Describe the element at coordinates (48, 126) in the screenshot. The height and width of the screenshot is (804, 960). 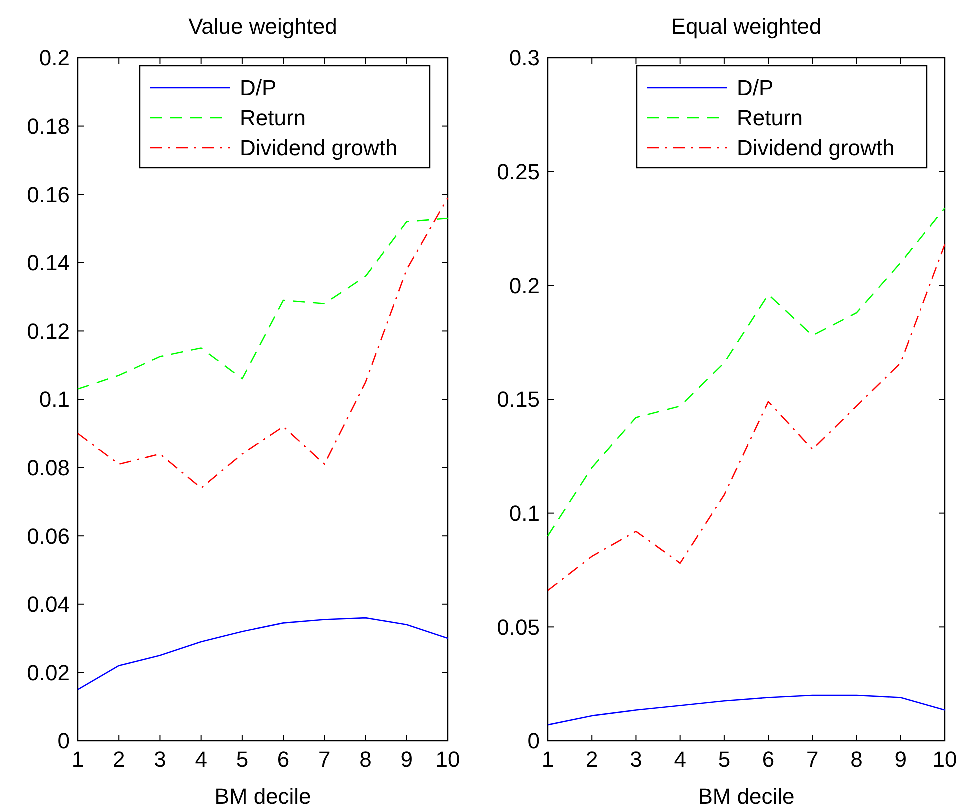
I see `y-tick-label: 0.18` at that location.